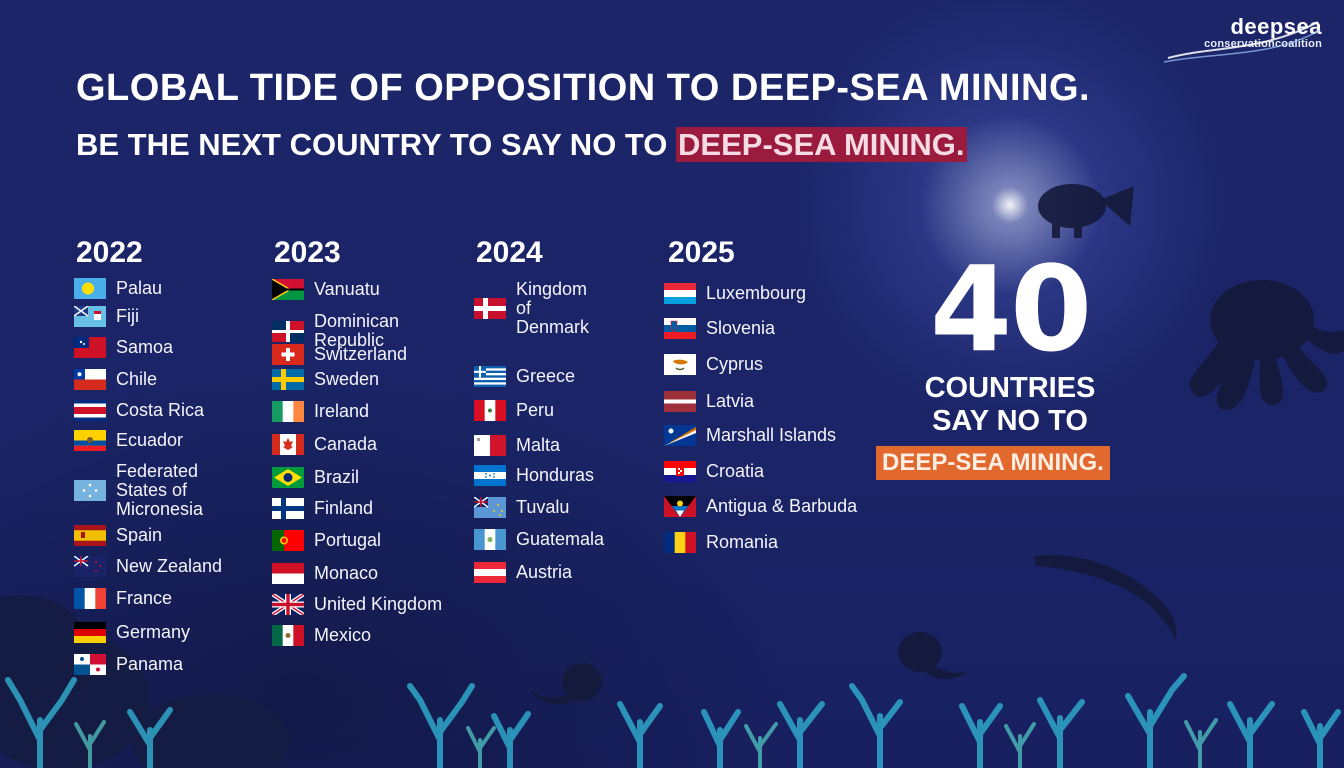 The height and width of the screenshot is (768, 1344). What do you see at coordinates (288, 573) in the screenshot?
I see `monaco-flag-icon` at bounding box center [288, 573].